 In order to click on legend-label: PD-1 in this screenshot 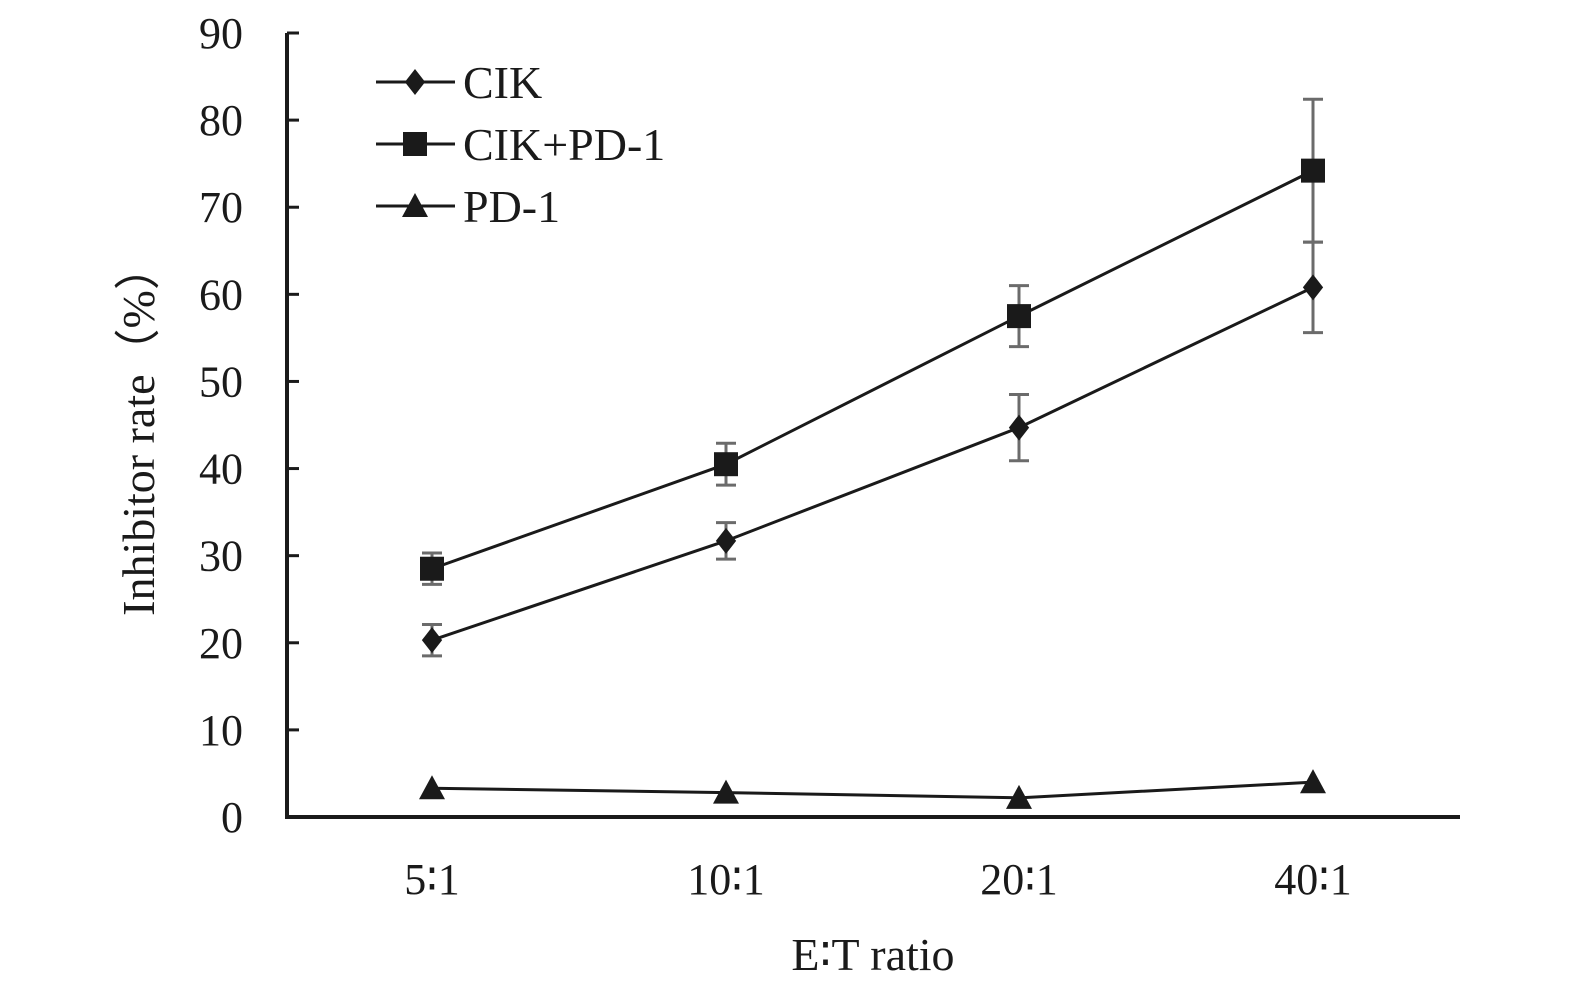, I will do `click(511, 206)`.